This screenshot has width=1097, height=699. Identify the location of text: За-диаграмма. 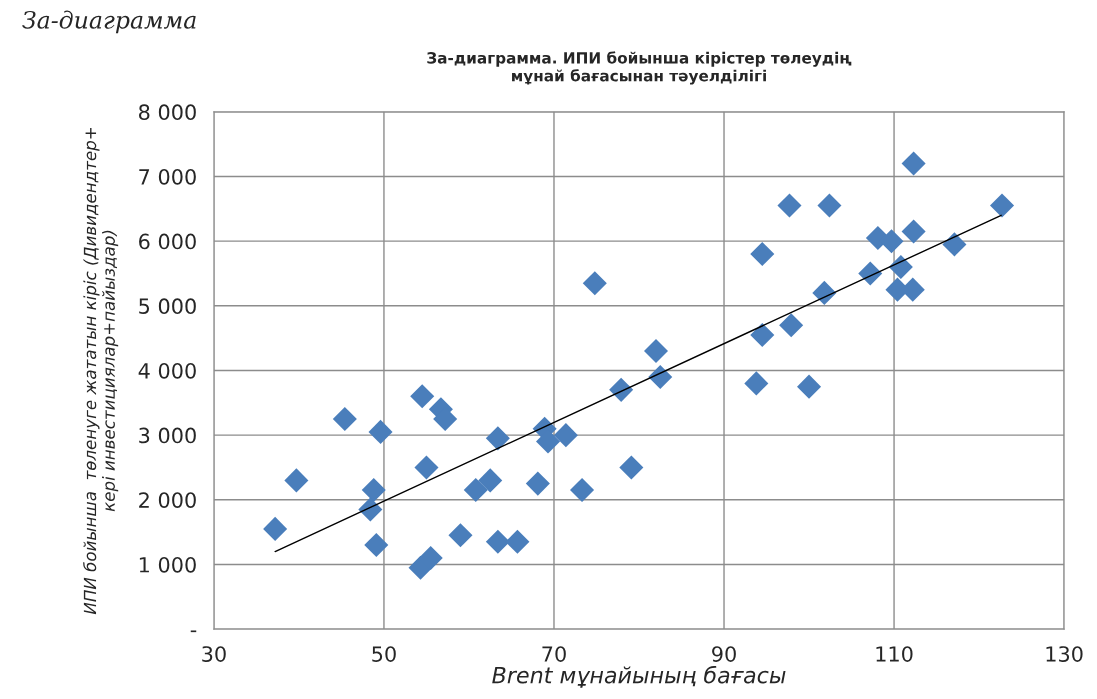
(109, 22).